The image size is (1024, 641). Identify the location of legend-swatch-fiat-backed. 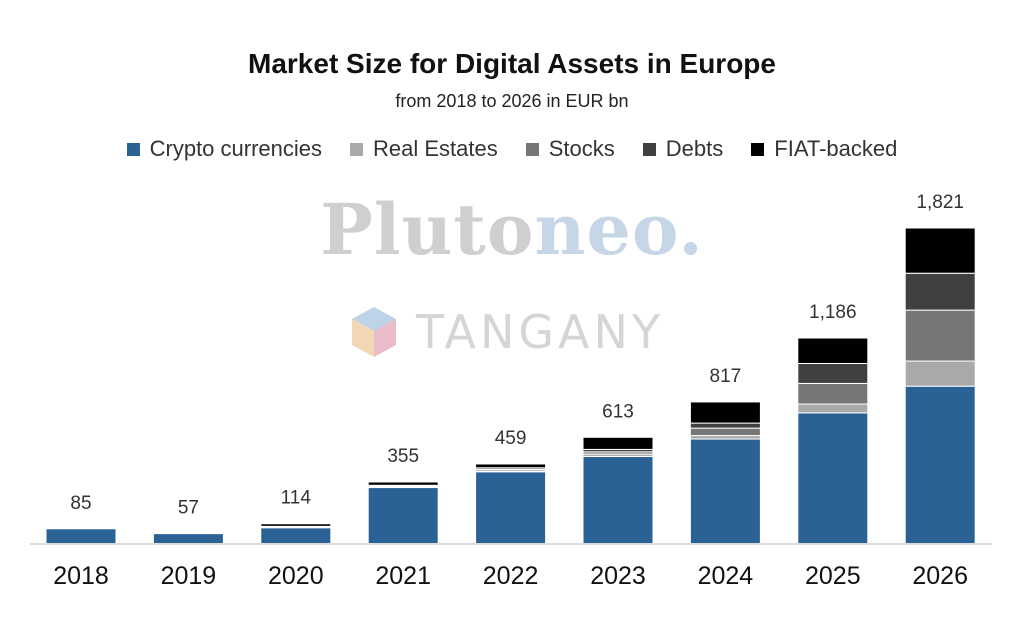
(758, 149).